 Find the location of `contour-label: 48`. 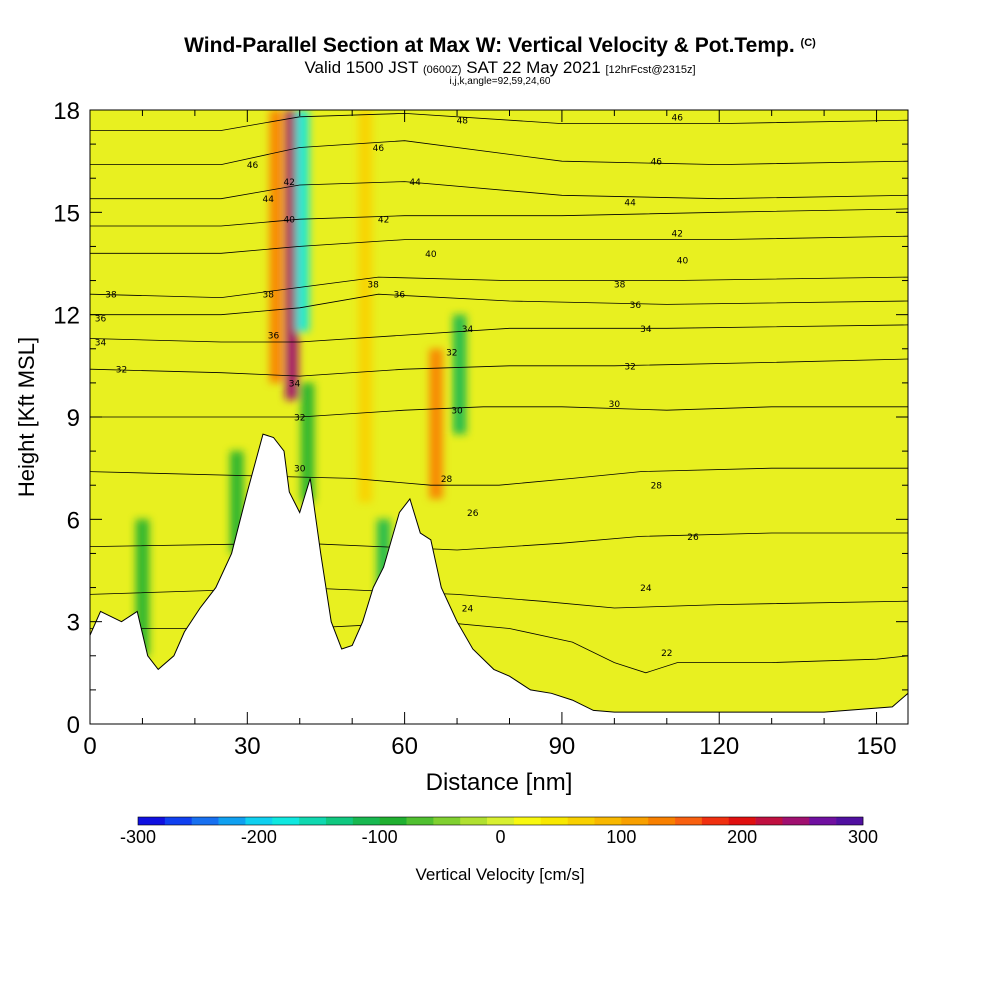

contour-label: 48 is located at coordinates (463, 122).